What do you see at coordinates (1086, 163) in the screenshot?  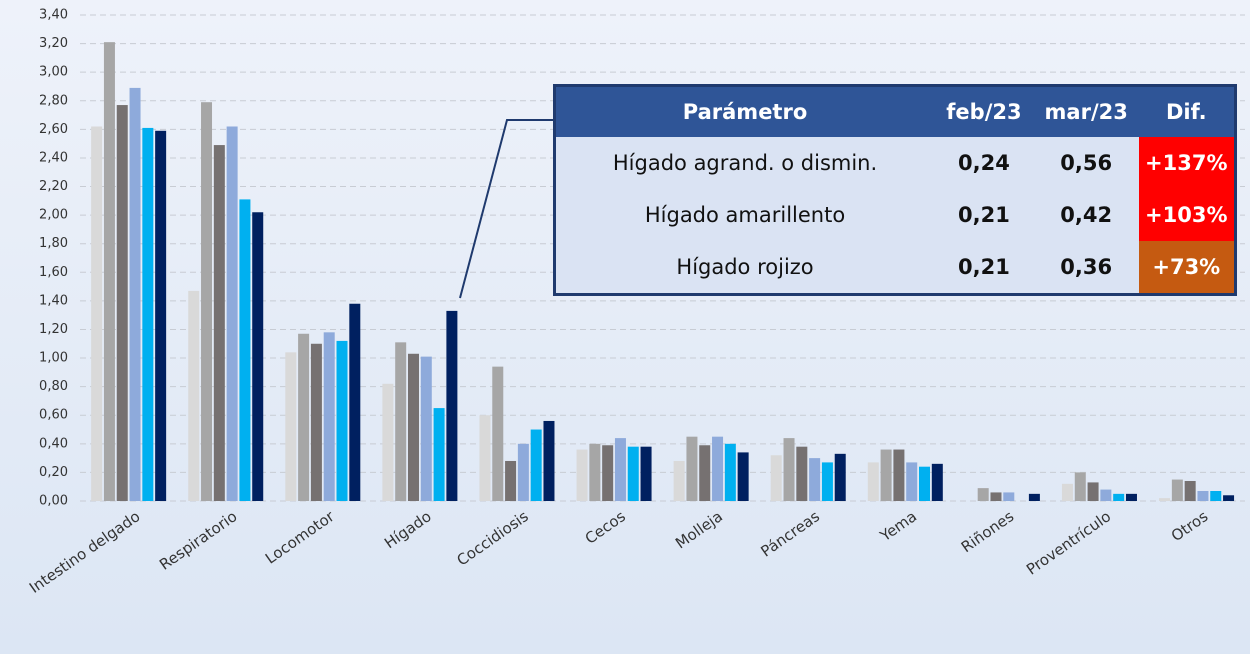 I see `table-cell: 0,56` at bounding box center [1086, 163].